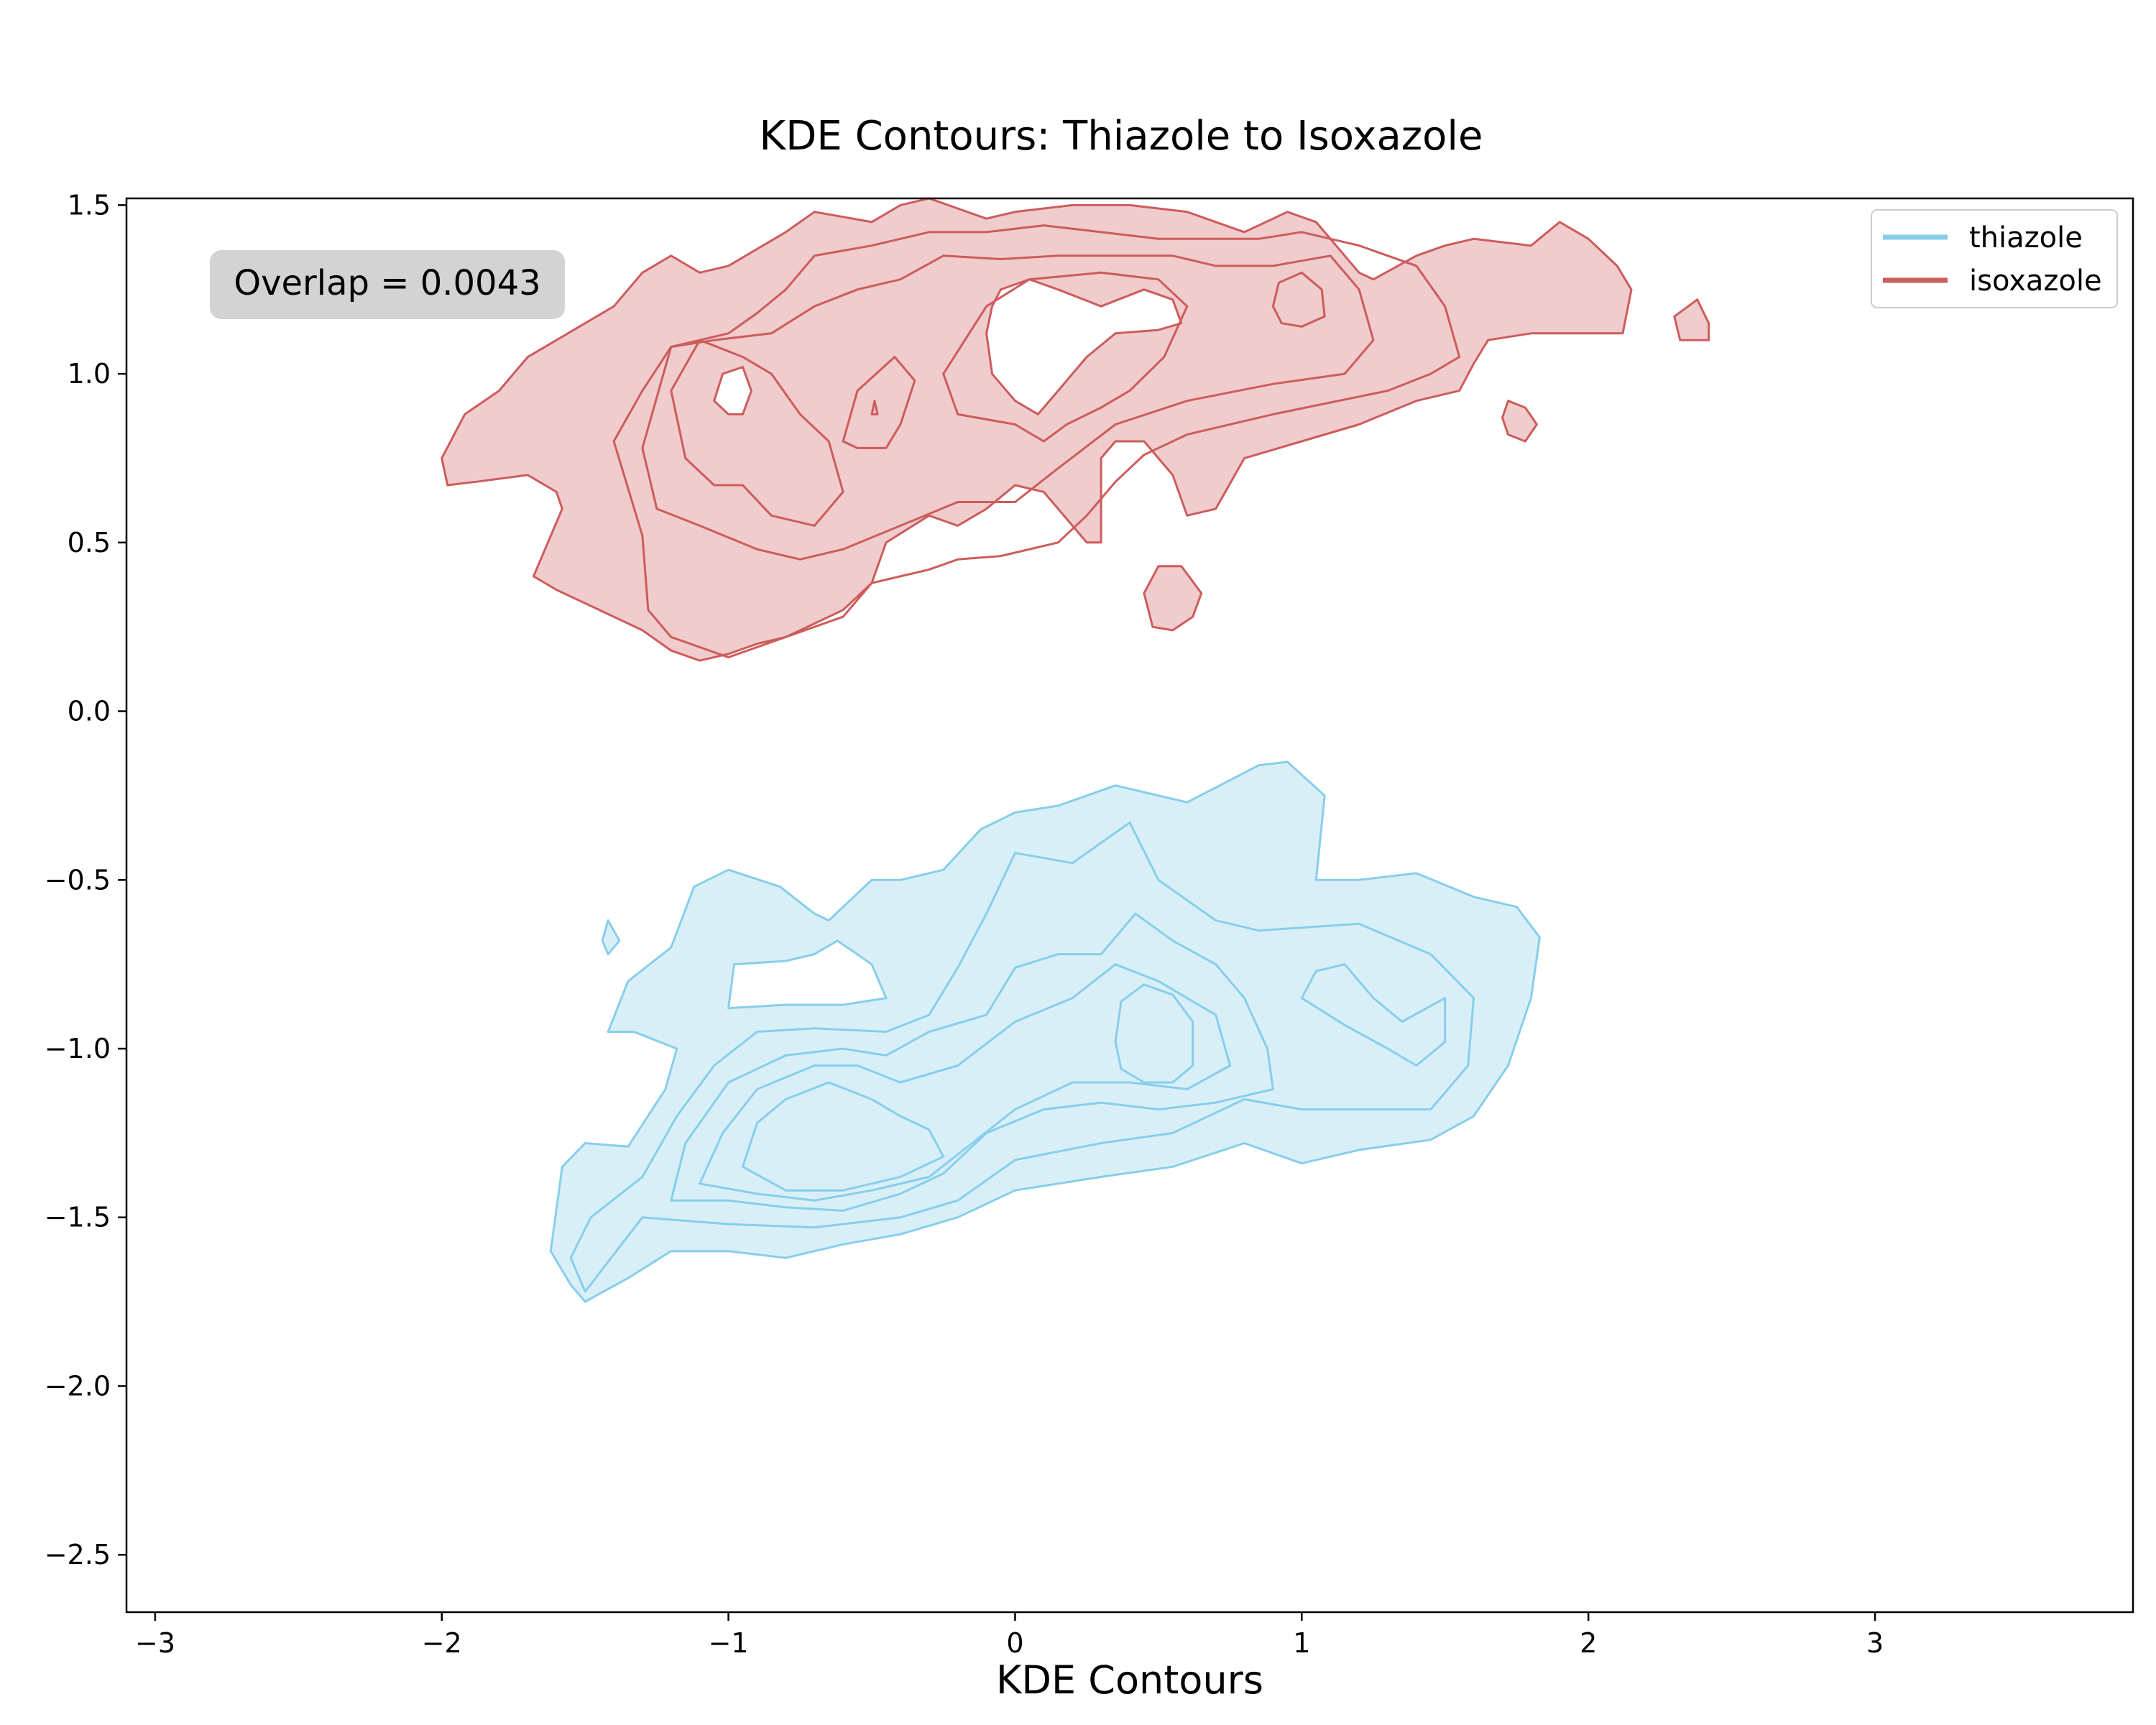  I want to click on overlap-annotation: Overlap = 0.0043, so click(387, 284).